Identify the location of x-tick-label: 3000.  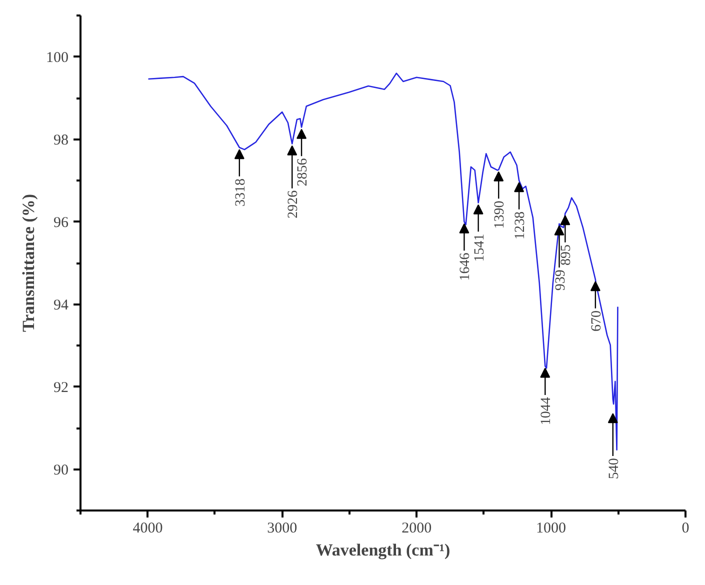
(282, 528).